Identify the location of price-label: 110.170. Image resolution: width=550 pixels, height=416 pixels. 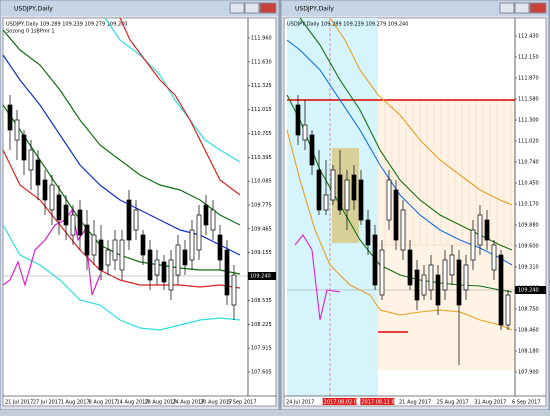
(528, 205).